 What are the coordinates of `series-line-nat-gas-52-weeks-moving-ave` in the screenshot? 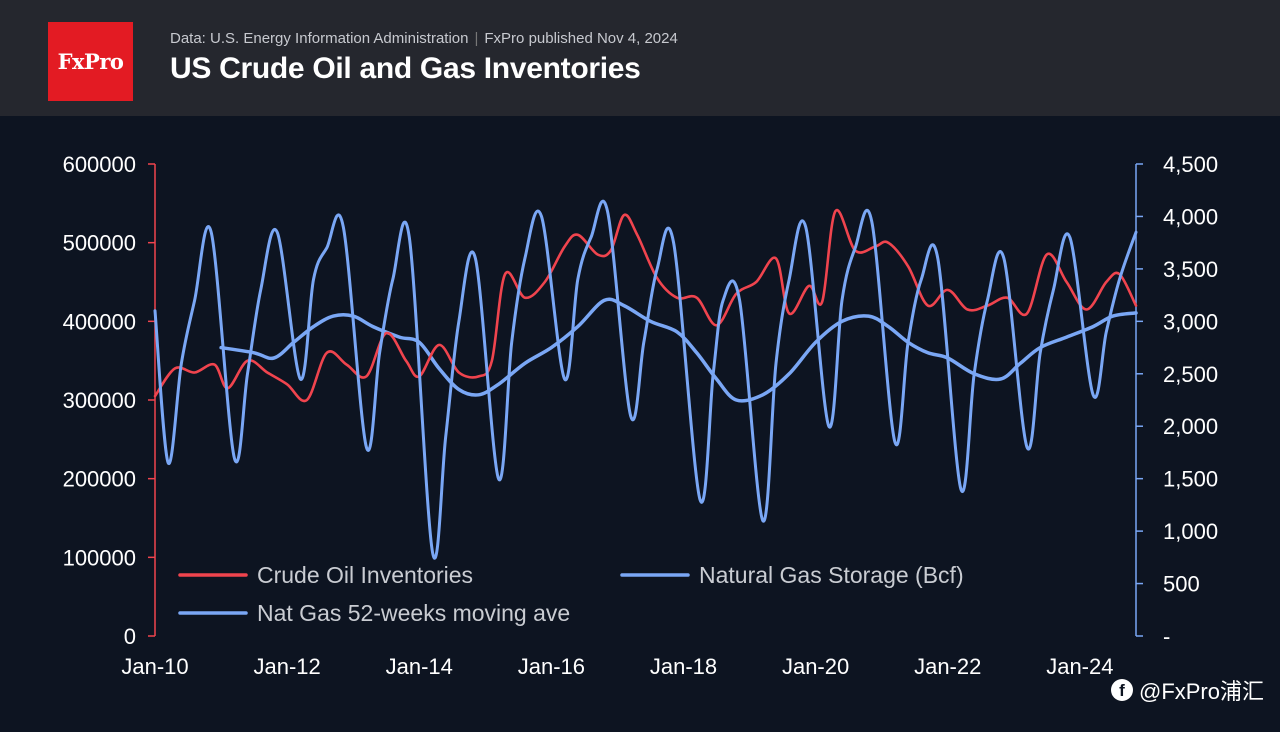 It's located at (678, 350).